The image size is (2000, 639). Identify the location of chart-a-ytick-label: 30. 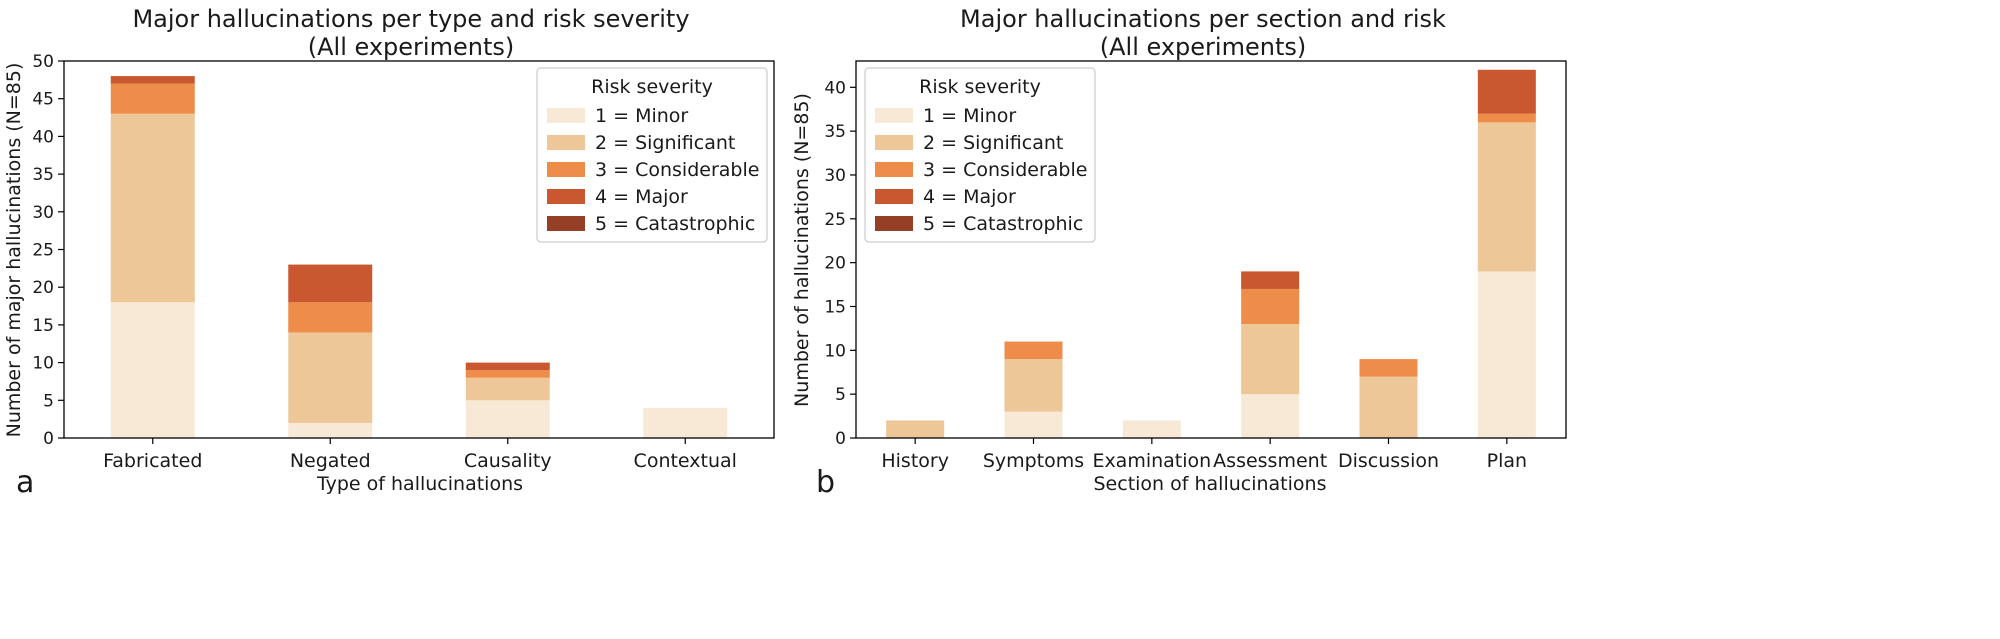
(43, 213).